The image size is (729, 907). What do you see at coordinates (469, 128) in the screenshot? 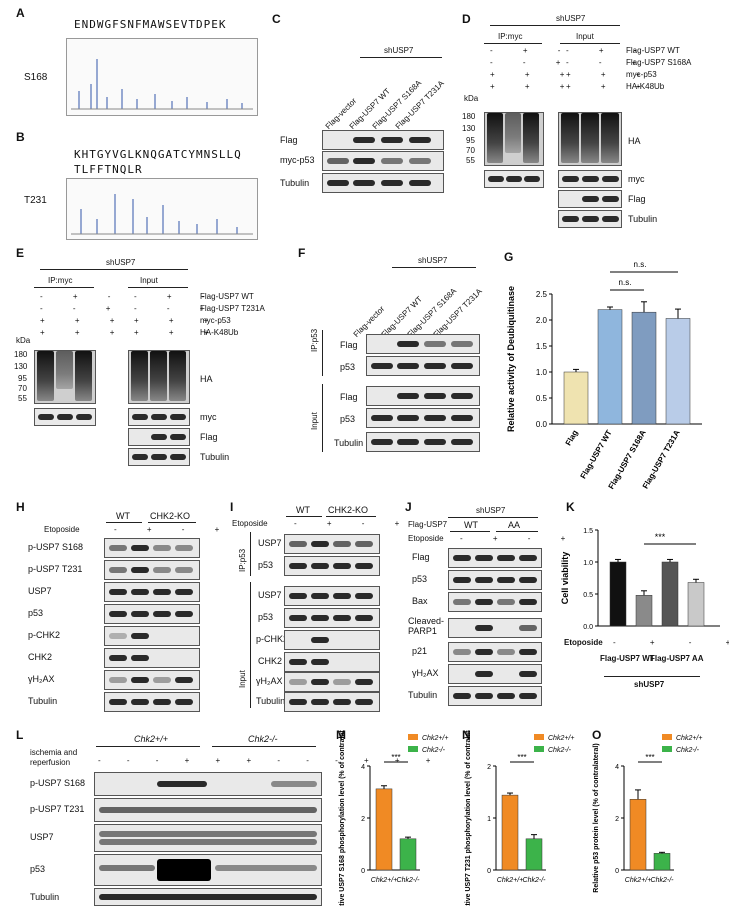
I see `marker-d-130: 130` at bounding box center [469, 128].